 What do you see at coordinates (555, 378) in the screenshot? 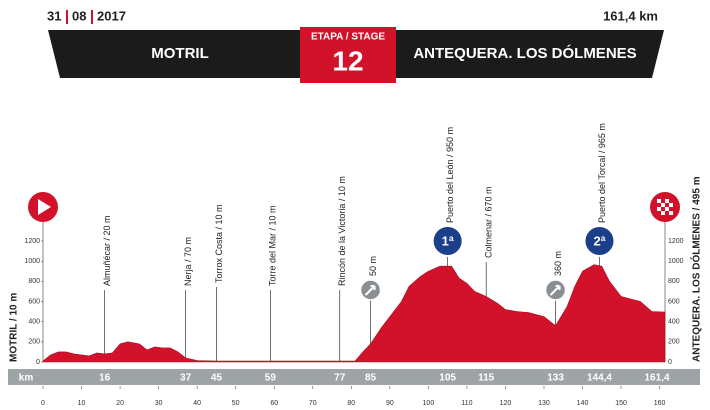
I see `km-strip-label: 133` at bounding box center [555, 378].